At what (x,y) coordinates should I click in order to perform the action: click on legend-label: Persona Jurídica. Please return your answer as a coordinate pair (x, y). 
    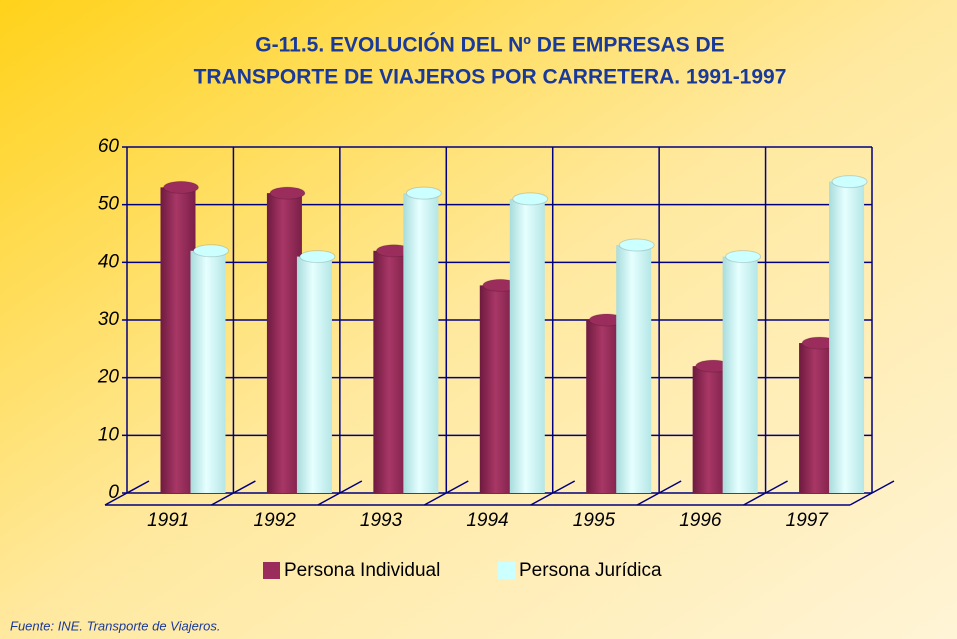
    Looking at the image, I should click on (590, 570).